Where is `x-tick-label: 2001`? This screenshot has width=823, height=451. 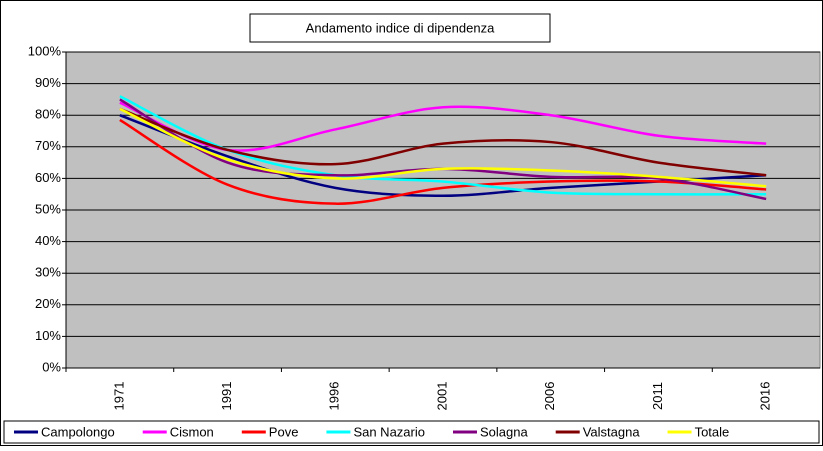 x-tick-label: 2001 is located at coordinates (441, 396).